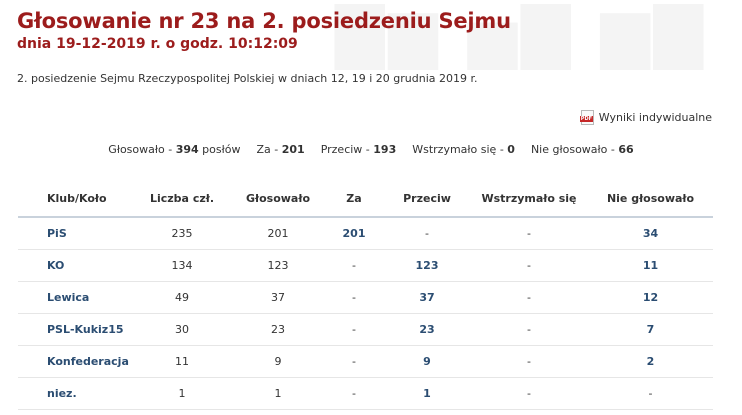  I want to click on cell-members: 11, so click(182, 361).